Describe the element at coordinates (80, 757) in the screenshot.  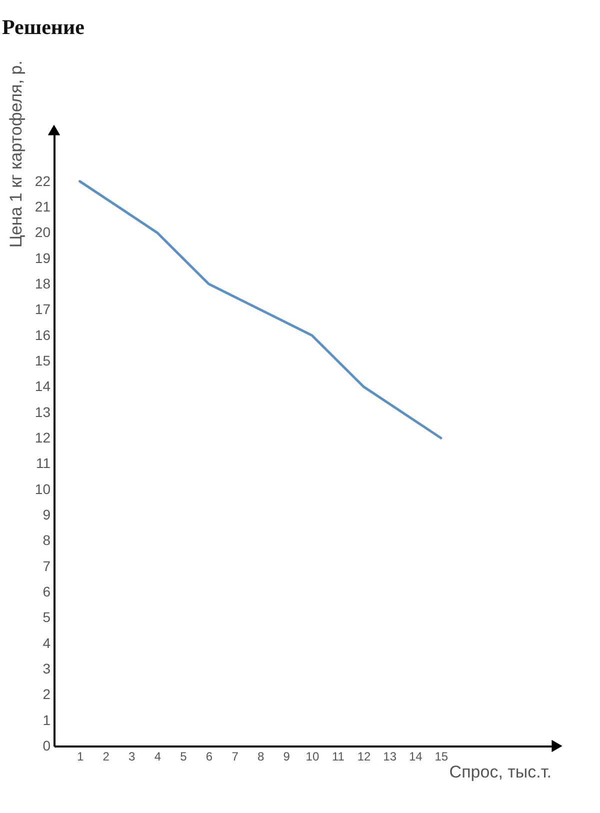
I see `x-tick-label: 1` at that location.